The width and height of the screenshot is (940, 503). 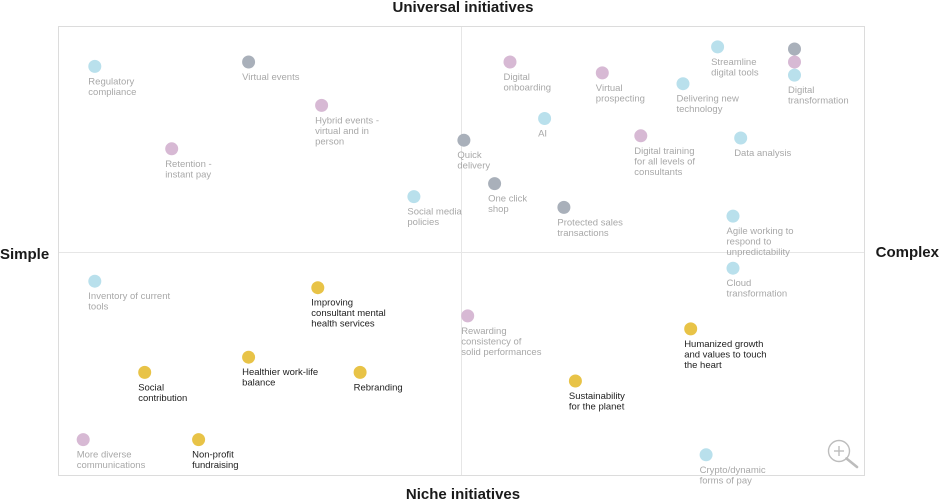 I want to click on point-label-line: consultant mental, so click(x=348, y=313).